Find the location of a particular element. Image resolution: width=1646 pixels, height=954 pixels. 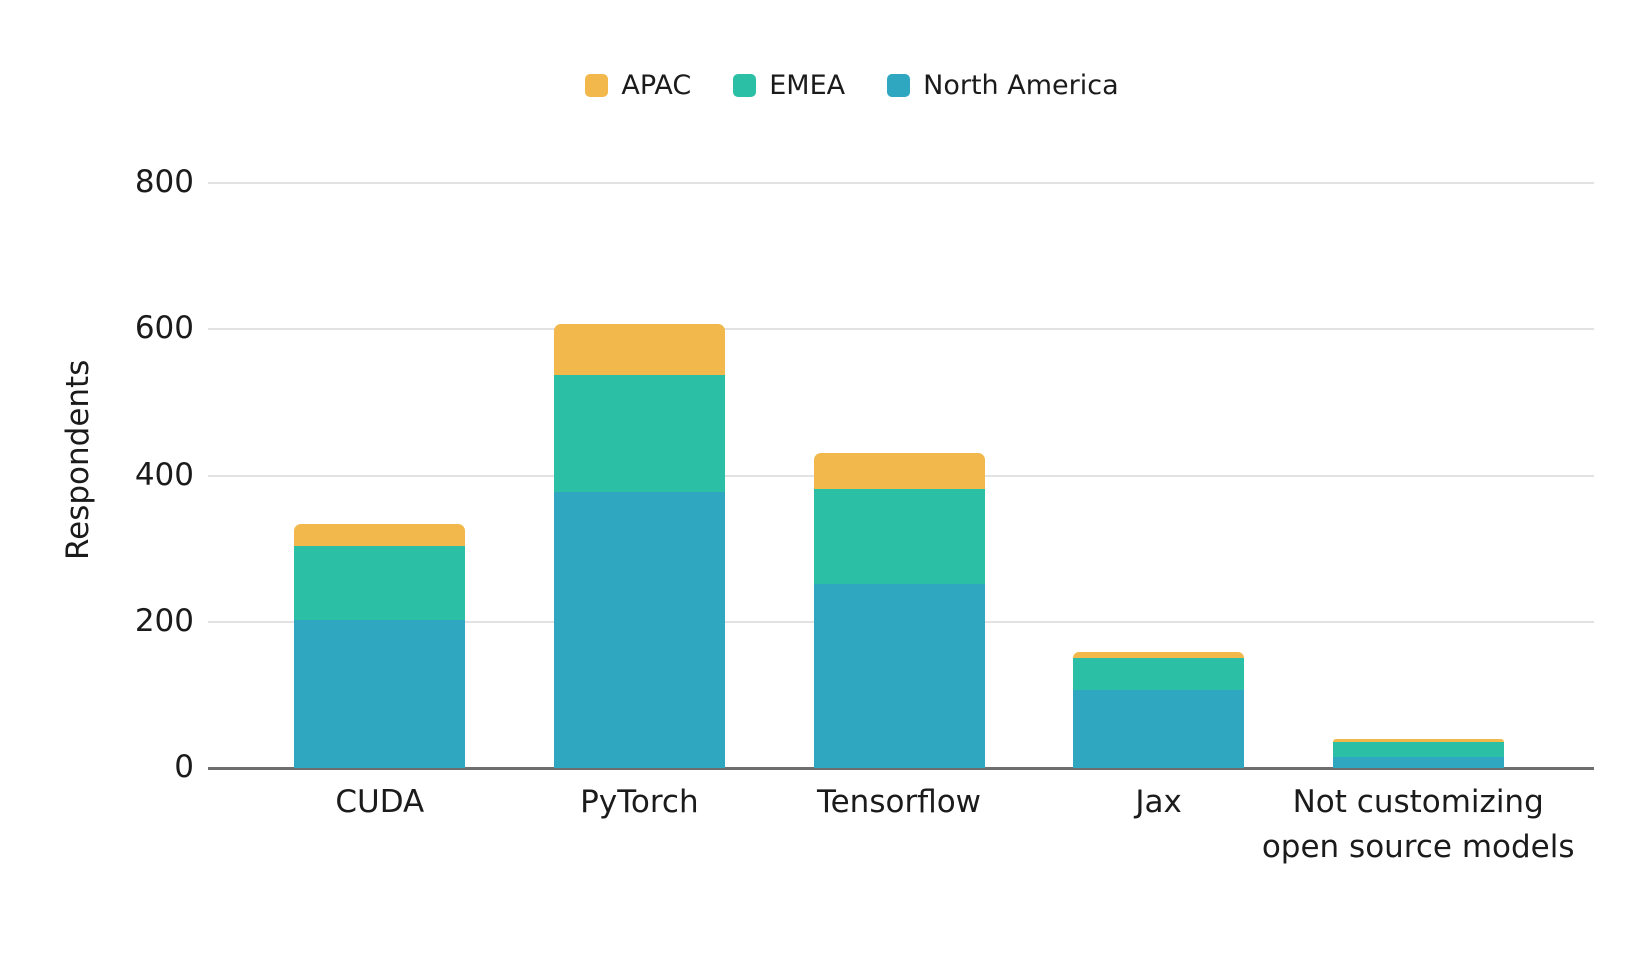

bar-segment-pytorch-apac is located at coordinates (639, 350).